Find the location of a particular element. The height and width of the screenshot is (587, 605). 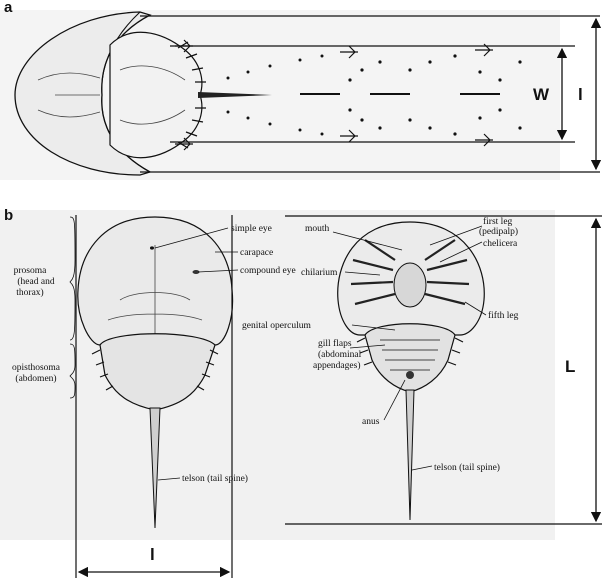

label-fifth-leg: fifth leg is located at coordinates (503, 315).